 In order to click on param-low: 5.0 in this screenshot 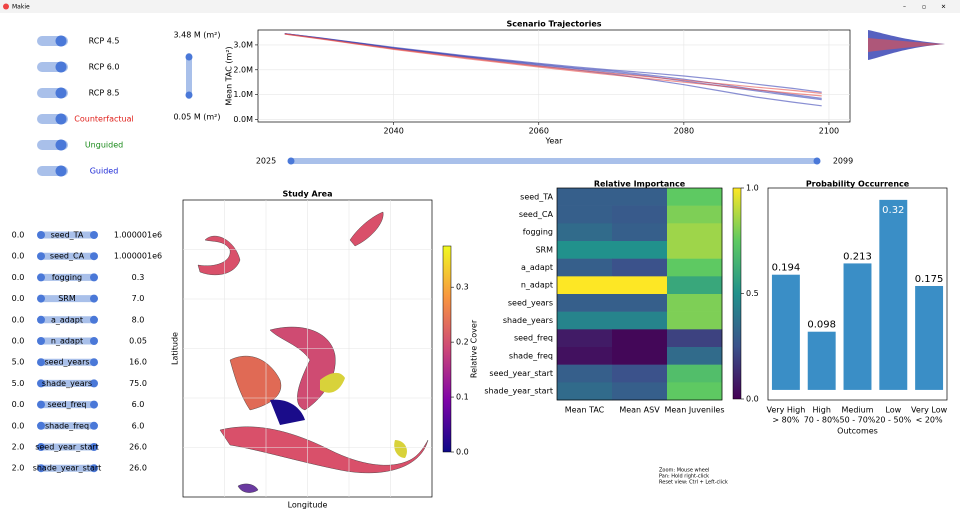, I will do `click(18, 383)`.